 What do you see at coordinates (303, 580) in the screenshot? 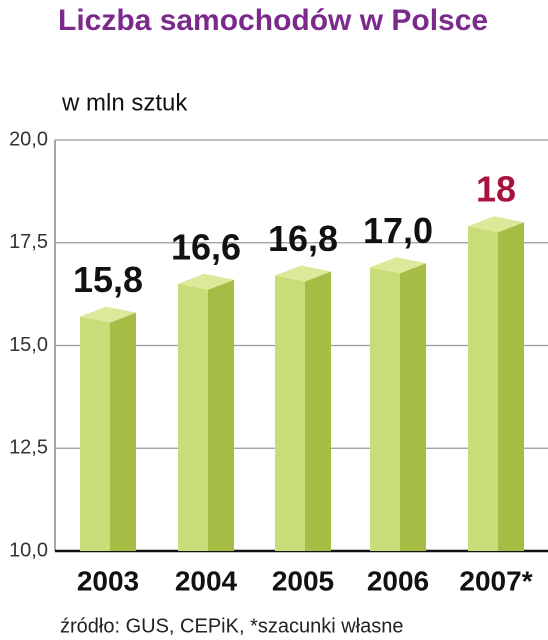
I see `x-tick-label: 2005` at bounding box center [303, 580].